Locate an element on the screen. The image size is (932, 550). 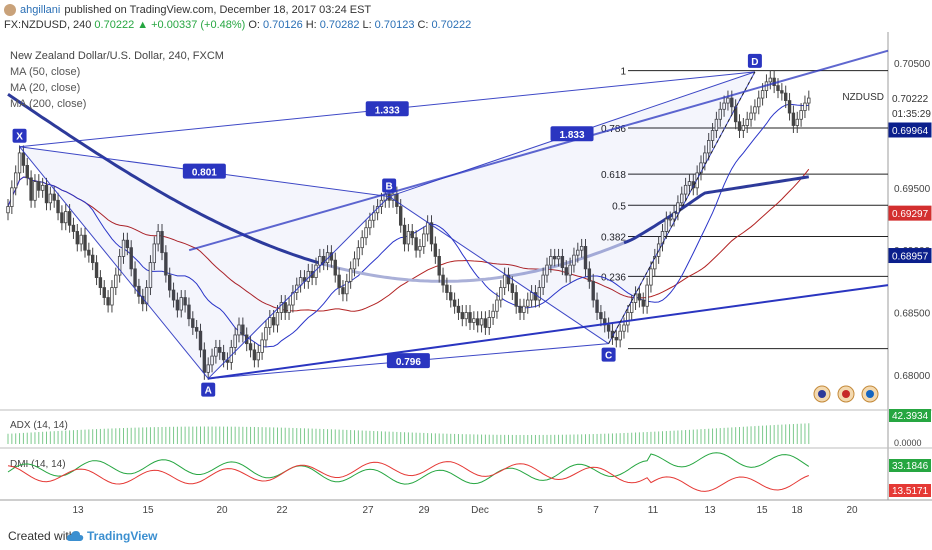
adx-pane: ADX (14, 14) 42.3934 0.0000 is located at coordinates (469, 428).